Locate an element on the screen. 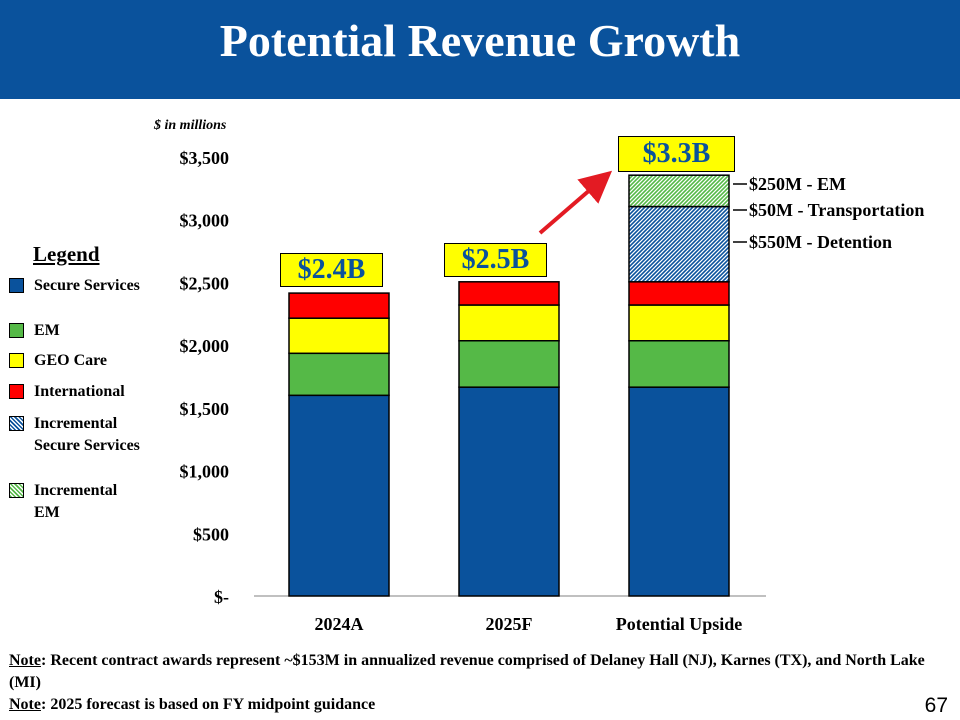 The width and height of the screenshot is (960, 720). legend-label: EM is located at coordinates (47, 330).